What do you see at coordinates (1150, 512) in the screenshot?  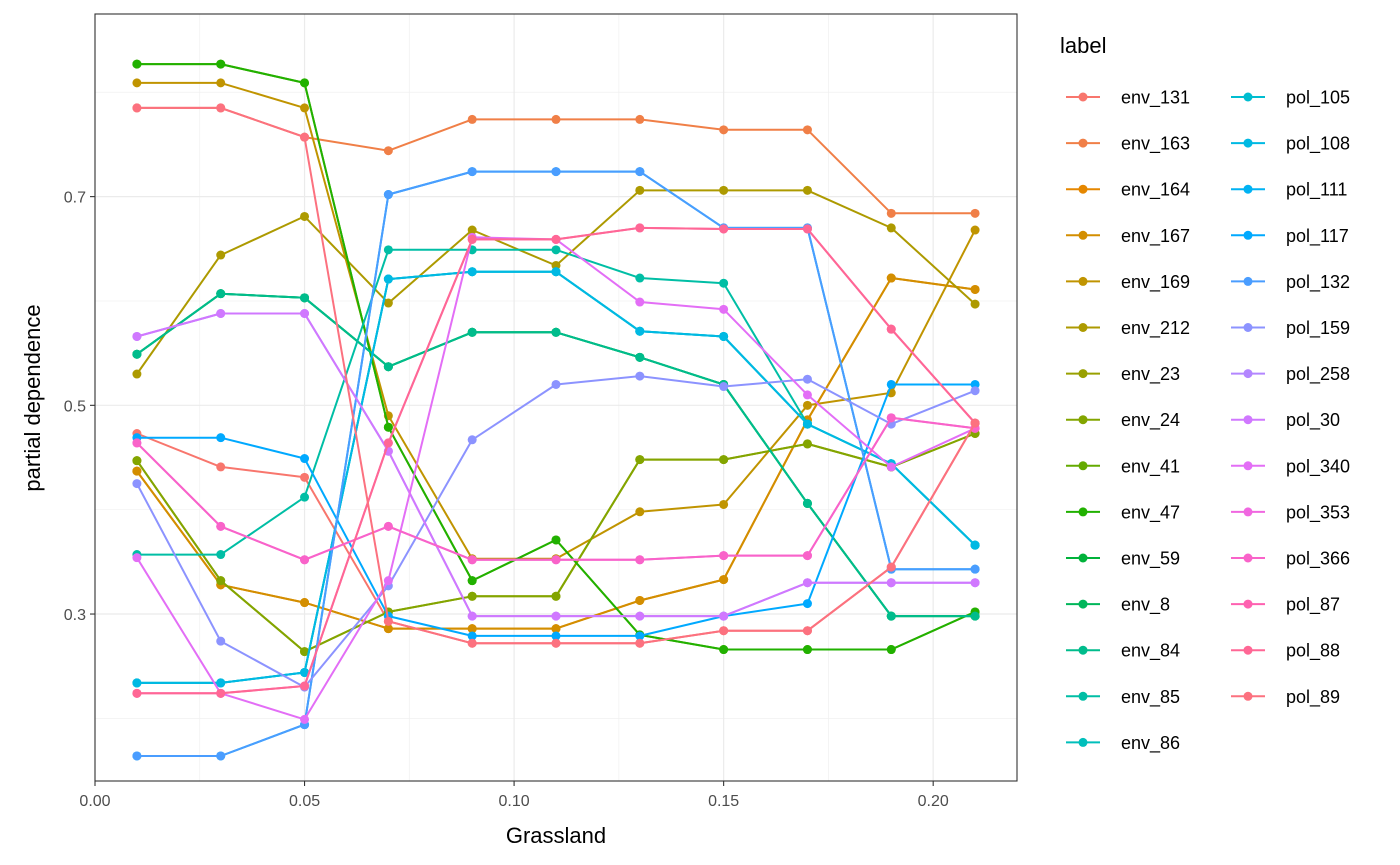 I see `legend-label: env_47` at bounding box center [1150, 512].